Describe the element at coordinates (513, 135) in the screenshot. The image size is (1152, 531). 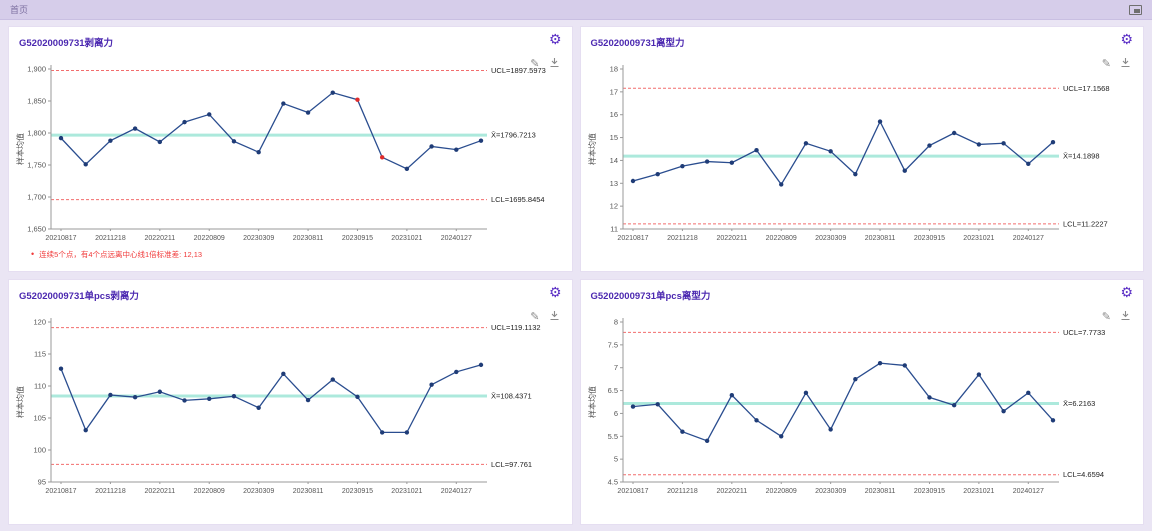
I see `center-label: X̄=1796.7213` at that location.